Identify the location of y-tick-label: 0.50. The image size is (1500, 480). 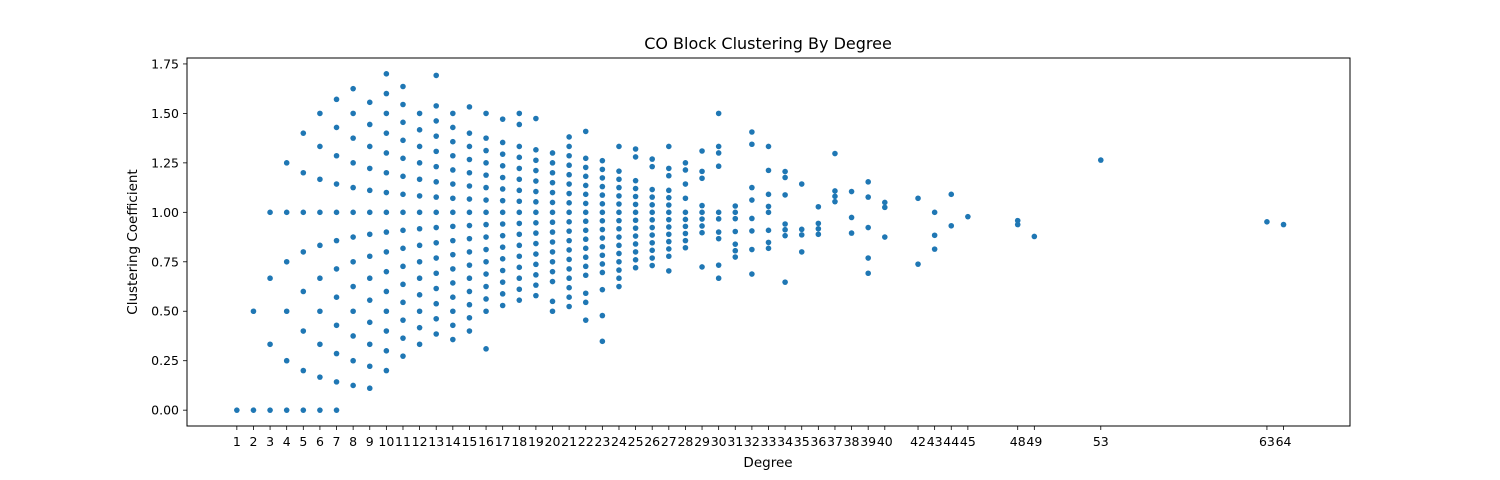
(165, 311).